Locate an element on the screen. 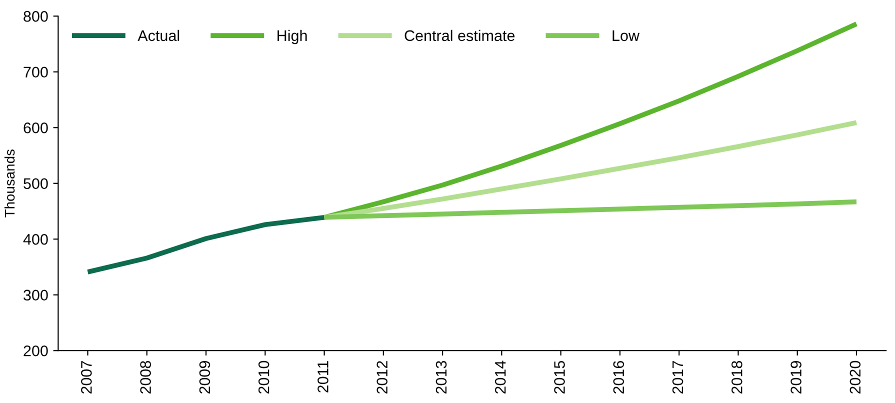 This screenshot has height=403, width=895. x-tick-label: 2019 is located at coordinates (796, 377).